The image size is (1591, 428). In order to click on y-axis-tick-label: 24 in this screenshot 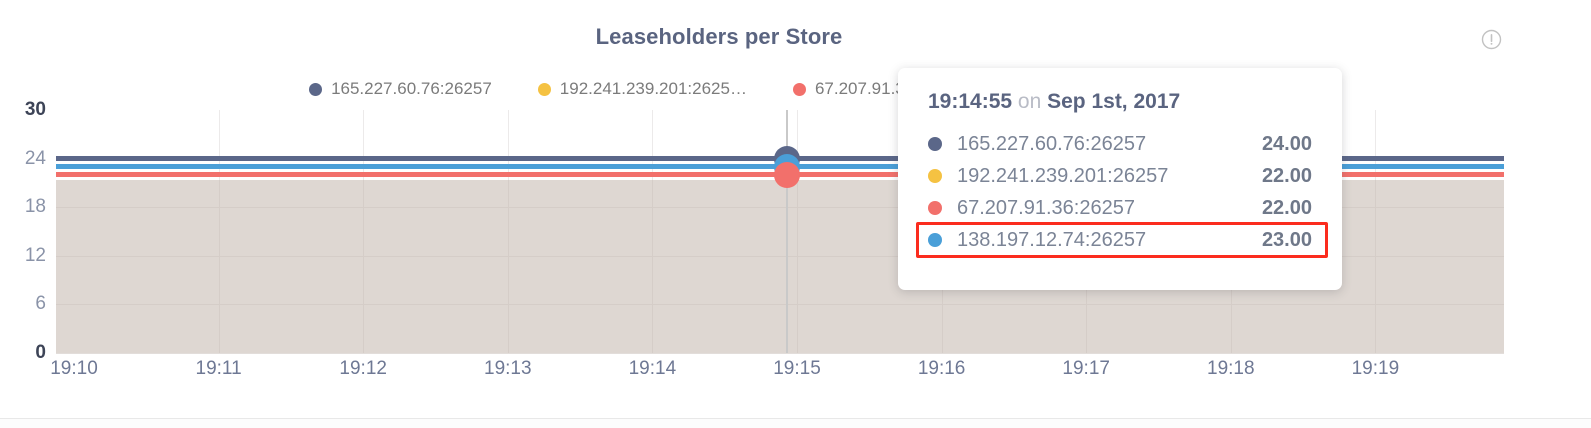, I will do `click(35, 158)`.